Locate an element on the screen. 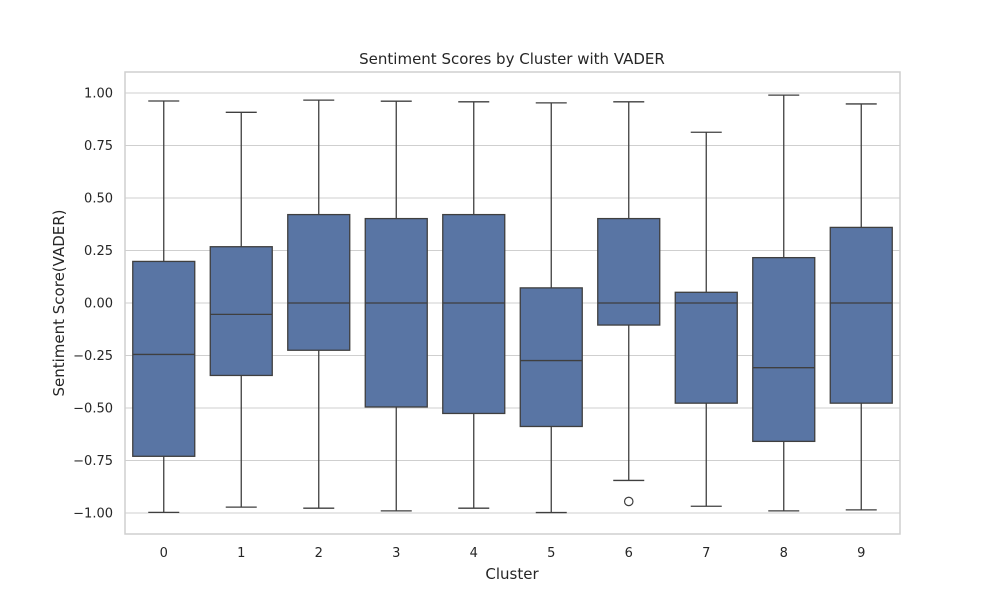 The width and height of the screenshot is (1000, 600). y-tick-label: 0.25 is located at coordinates (98, 251).